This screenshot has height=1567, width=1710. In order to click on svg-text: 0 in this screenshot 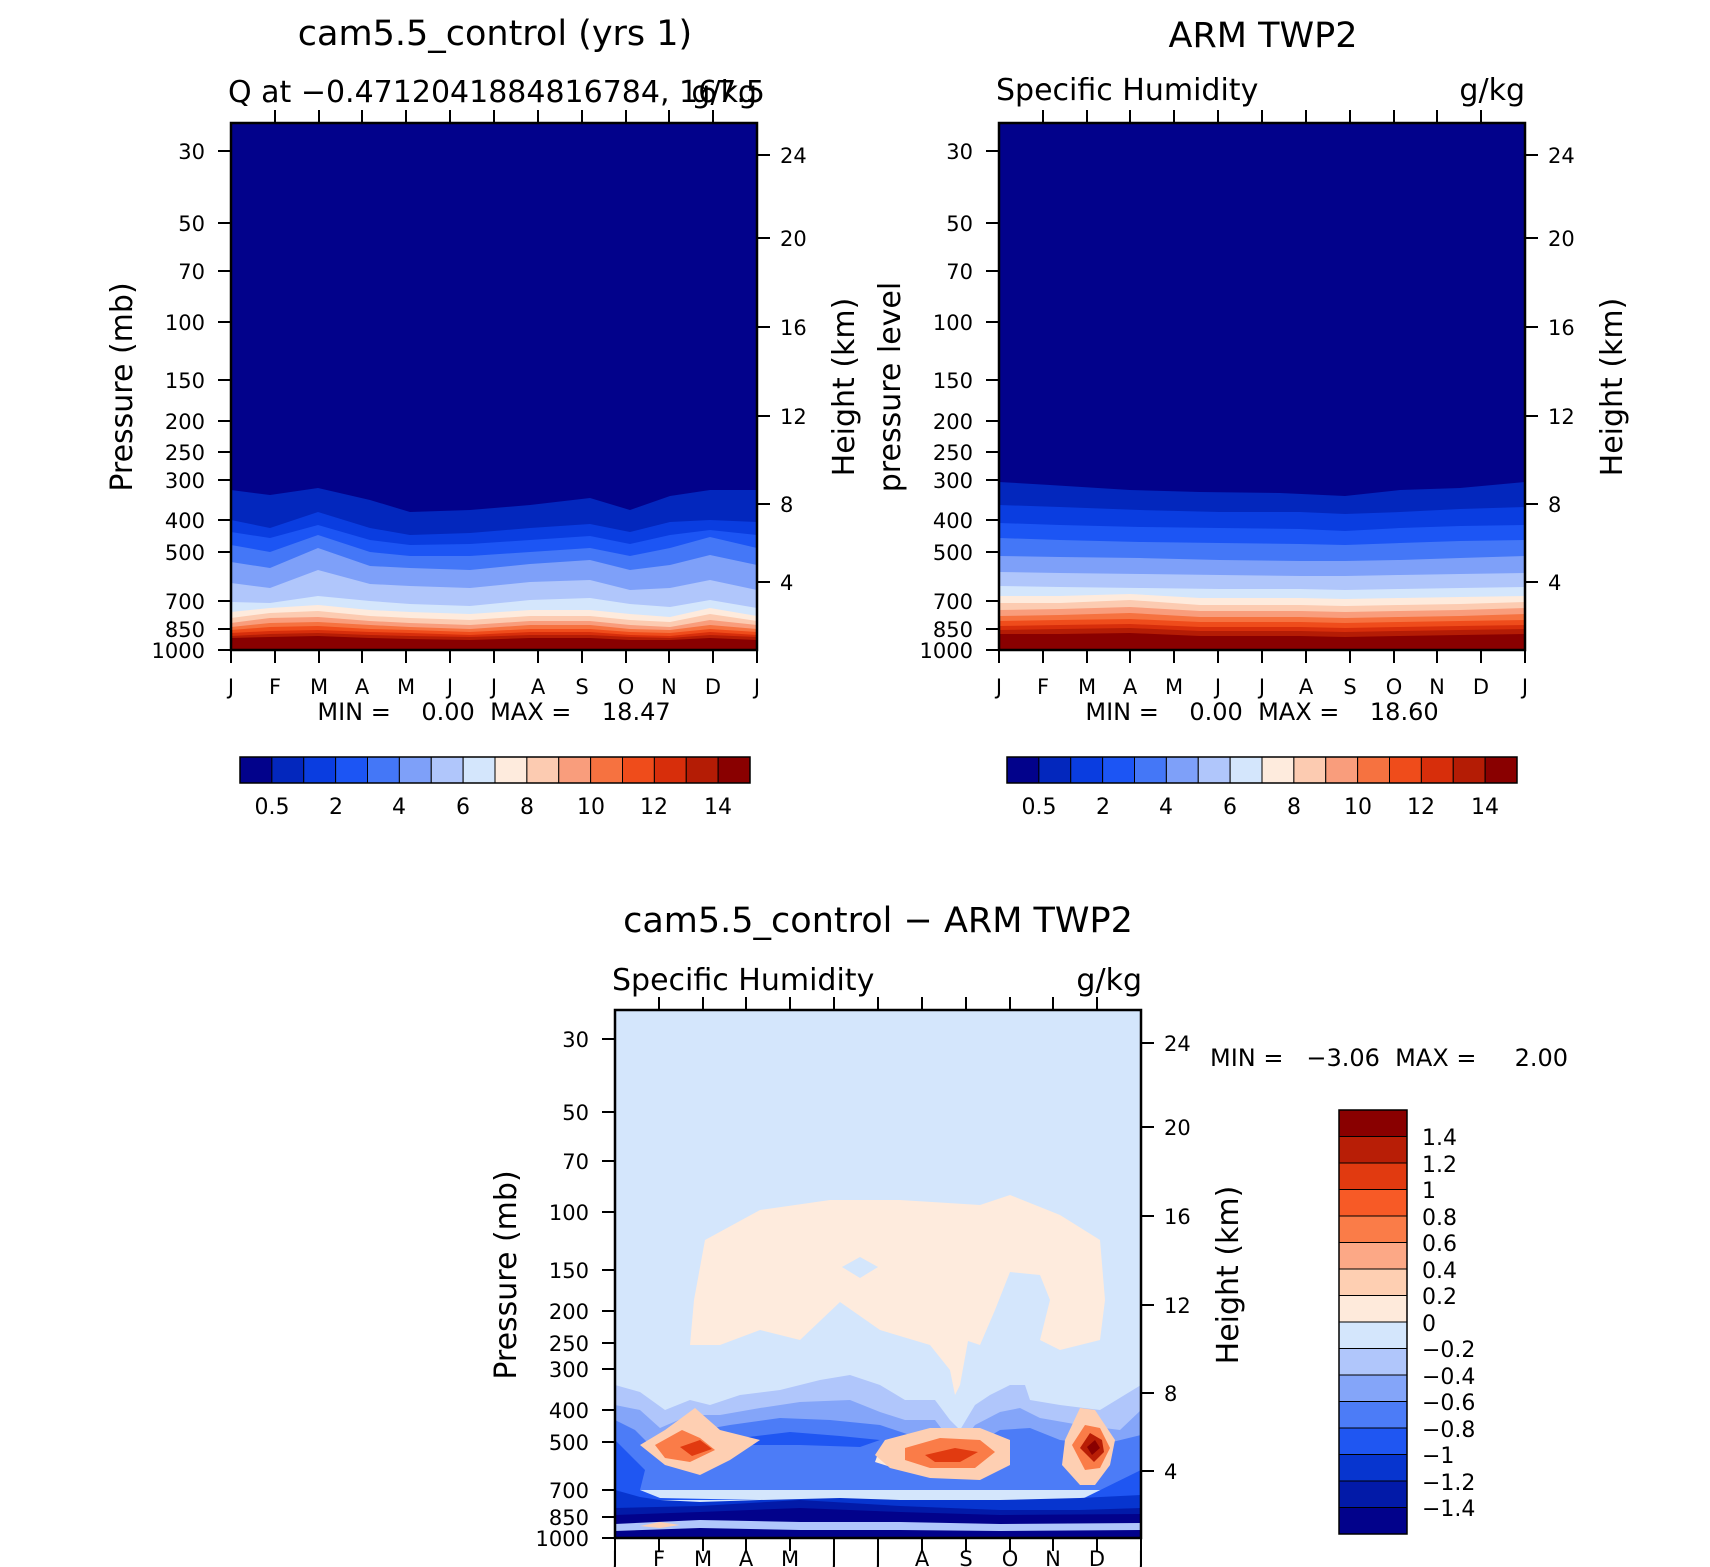, I will do `click(1429, 1324)`.